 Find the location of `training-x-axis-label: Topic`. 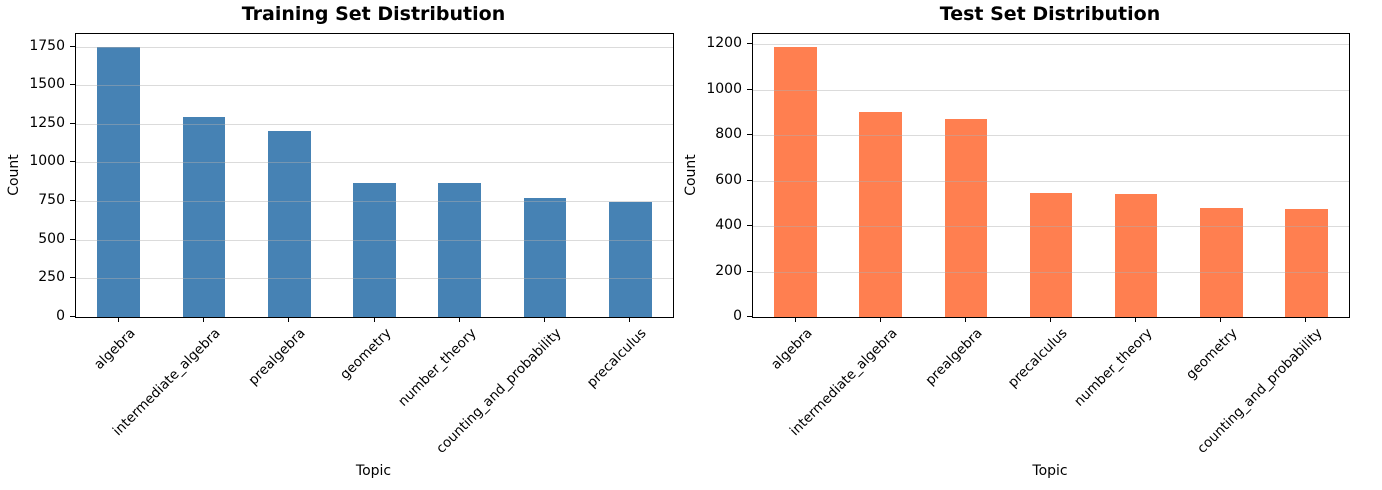

training-x-axis-label: Topic is located at coordinates (373, 471).